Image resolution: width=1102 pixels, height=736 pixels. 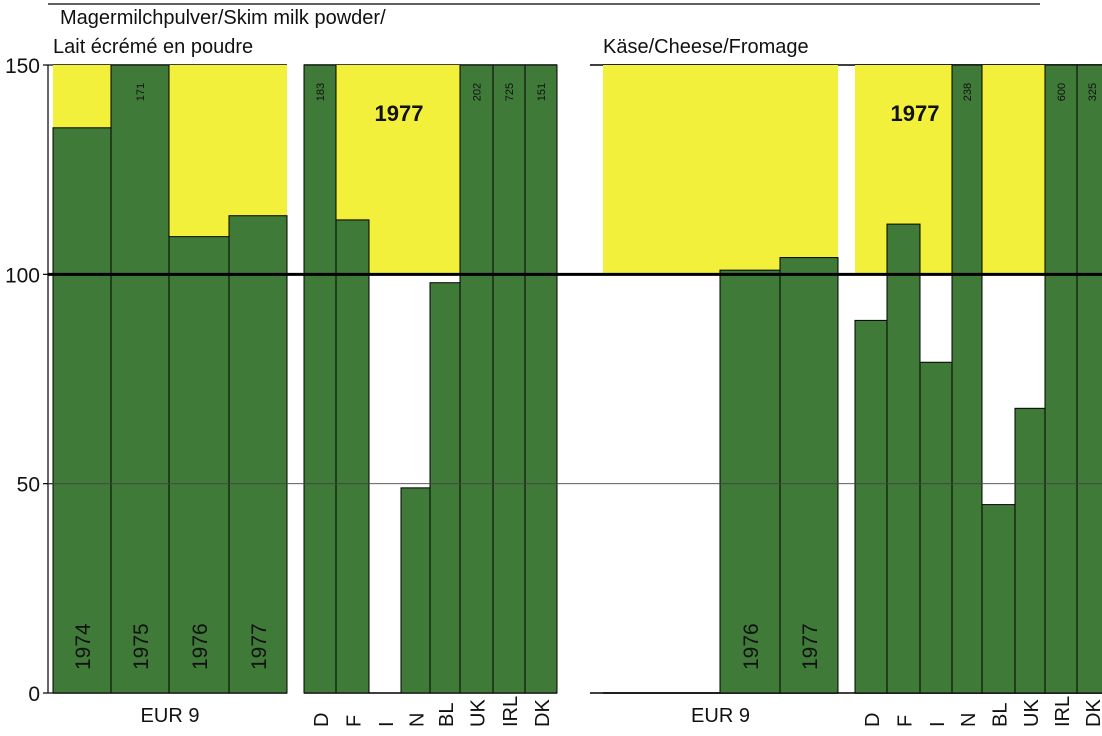 What do you see at coordinates (1062, 92) in the screenshot?
I see `overflow-label-1-1-6: 600` at bounding box center [1062, 92].